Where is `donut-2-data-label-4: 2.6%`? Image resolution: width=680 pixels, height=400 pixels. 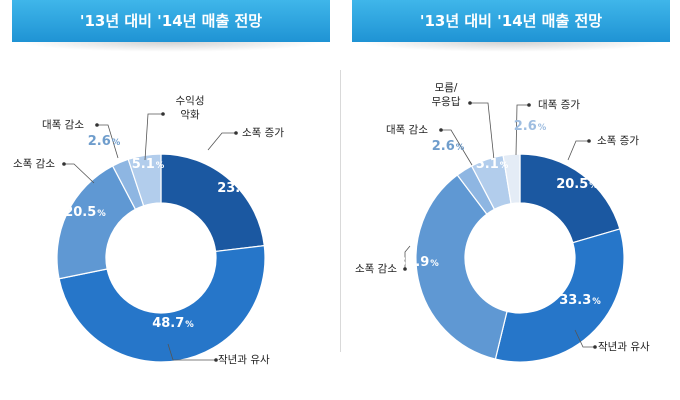
donut-2-data-label-4: 2.6% is located at coordinates (448, 146).